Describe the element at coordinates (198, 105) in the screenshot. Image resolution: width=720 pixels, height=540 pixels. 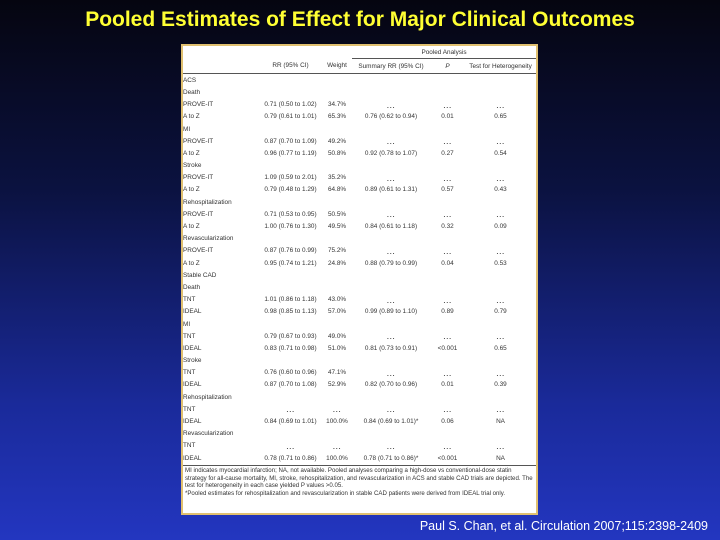
I see `row-label: PROVE-IT` at that location.